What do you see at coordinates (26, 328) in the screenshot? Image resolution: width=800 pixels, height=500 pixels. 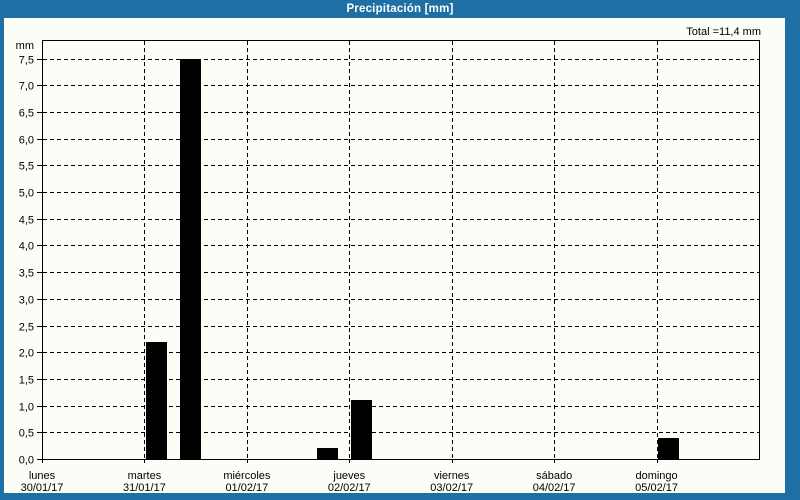 I see `y-tick-label: 2,5` at bounding box center [26, 328].